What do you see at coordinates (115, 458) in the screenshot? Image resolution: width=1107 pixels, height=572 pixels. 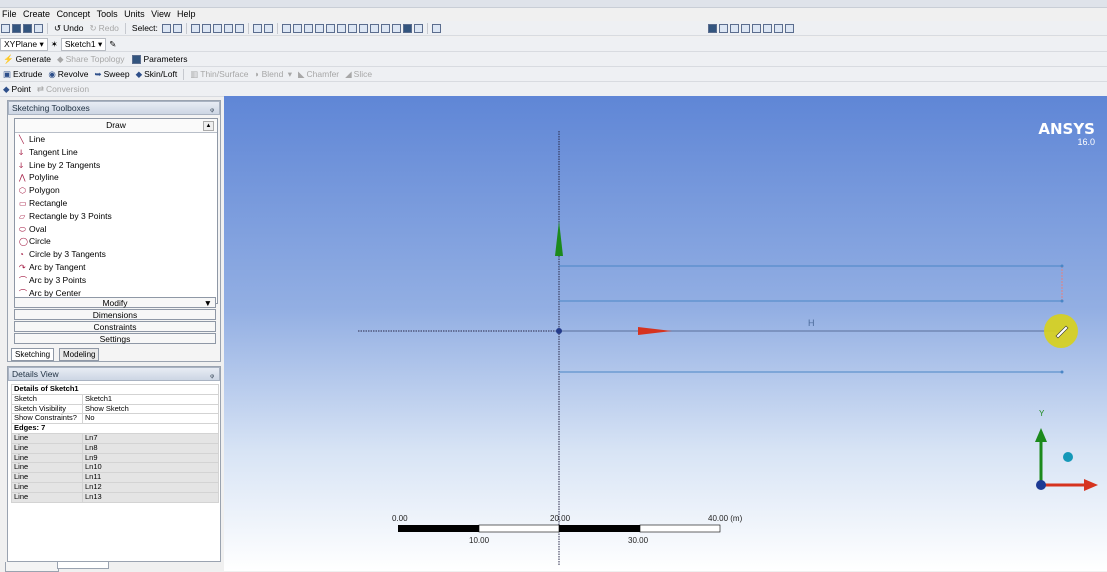 I see `details-row: Line Ln9` at bounding box center [115, 458].